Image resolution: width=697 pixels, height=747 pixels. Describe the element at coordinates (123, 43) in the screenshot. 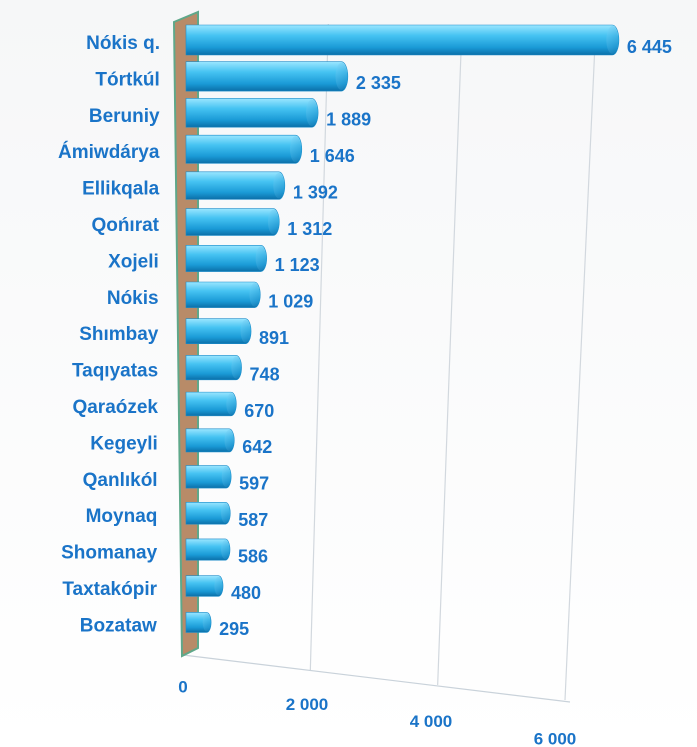

I see `y-tick-label: Nókis q.` at that location.